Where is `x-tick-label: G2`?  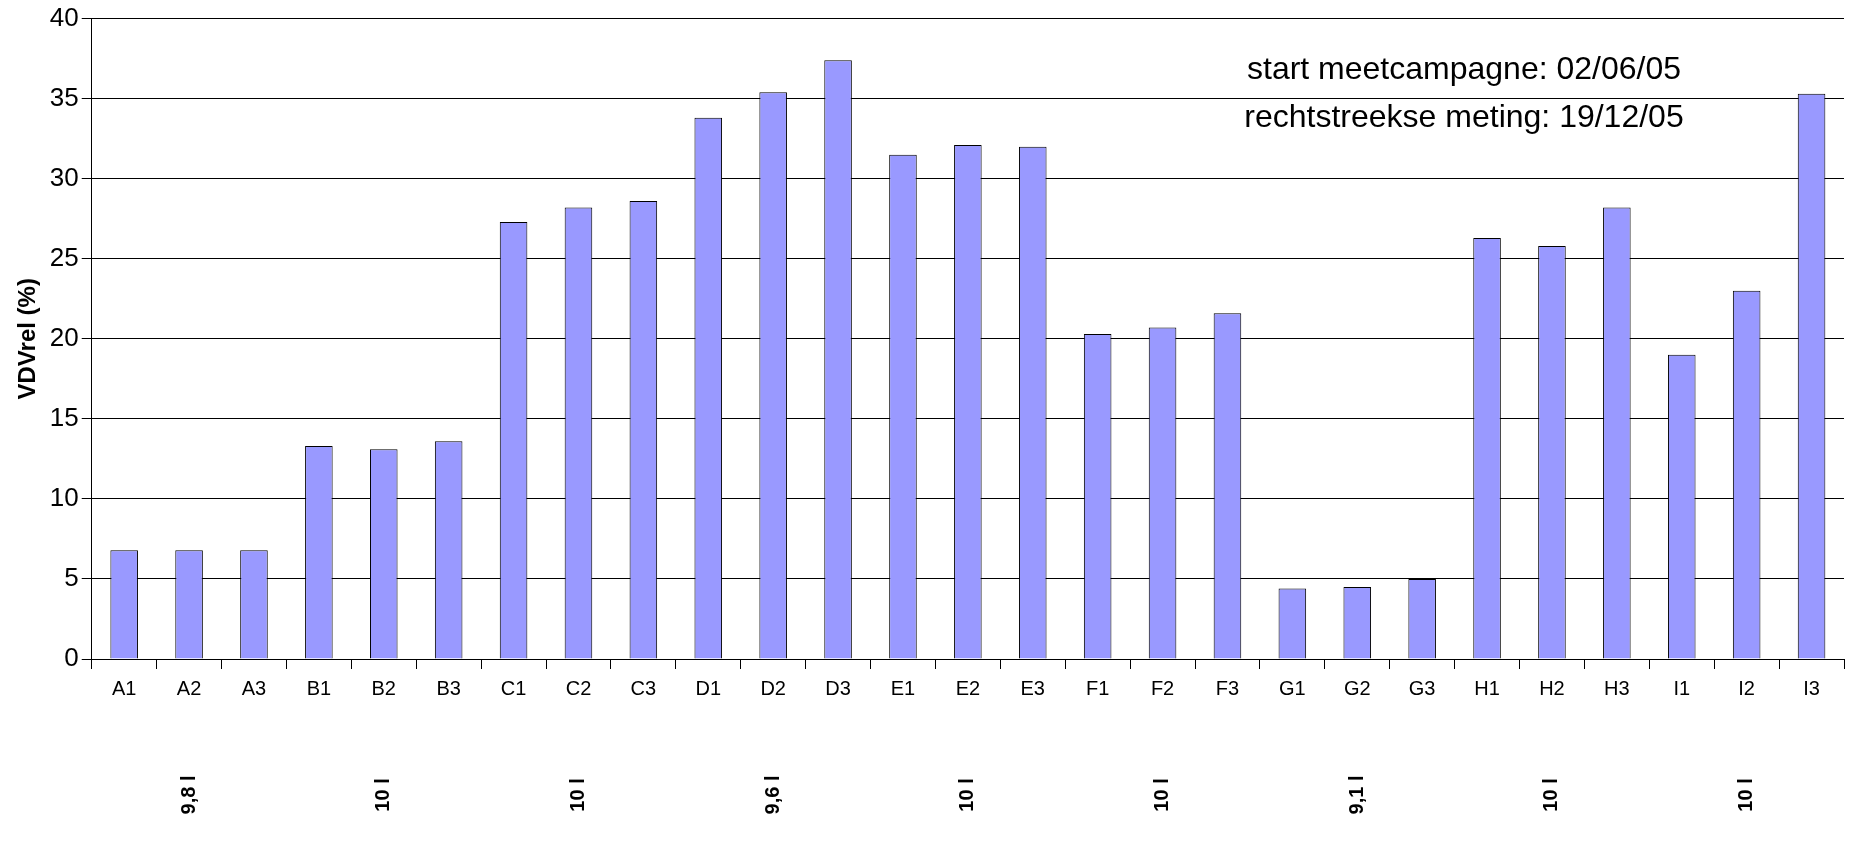 x-tick-label: G2 is located at coordinates (1357, 687).